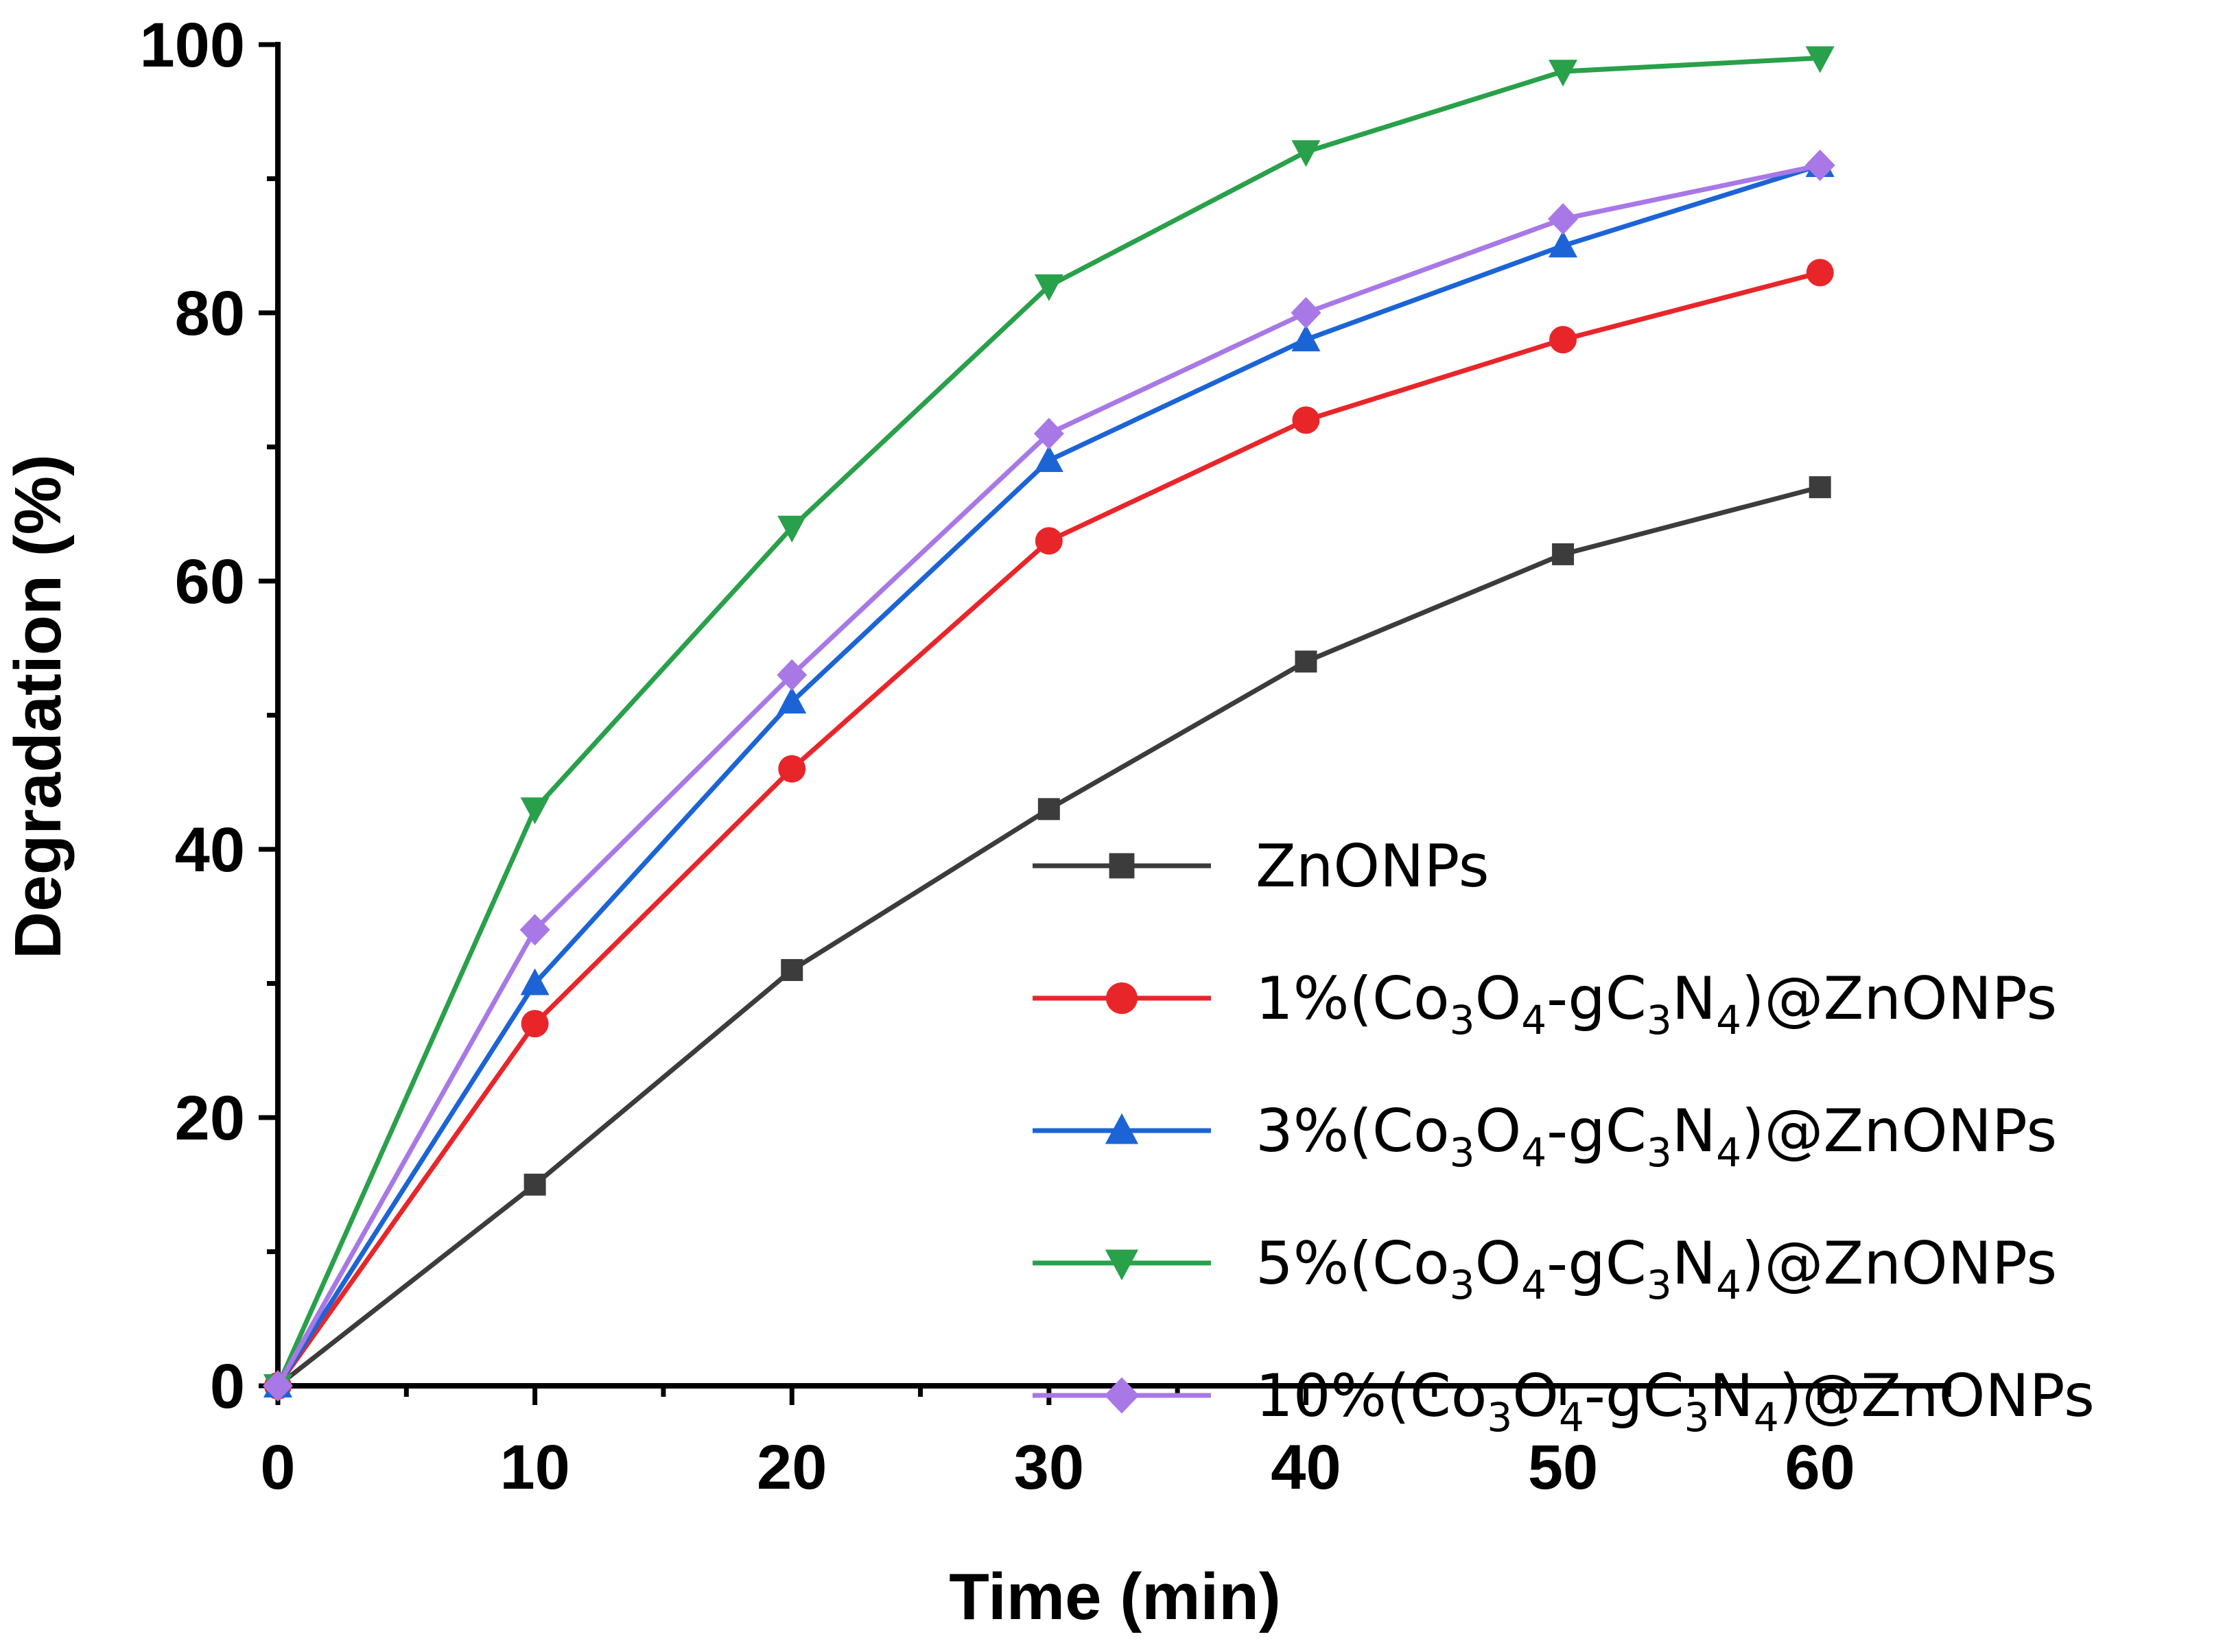  Describe the element at coordinates (1353, 999) in the screenshot. I see `legend-text-part: 1%(Co` at that location.